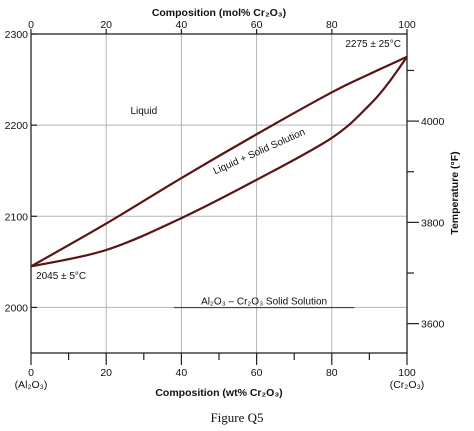 Image resolution: width=474 pixels, height=431 pixels. Describe the element at coordinates (219, 13) in the screenshot. I see `top-axis-title: Composition (mol% Cr₂O₃)` at that location.